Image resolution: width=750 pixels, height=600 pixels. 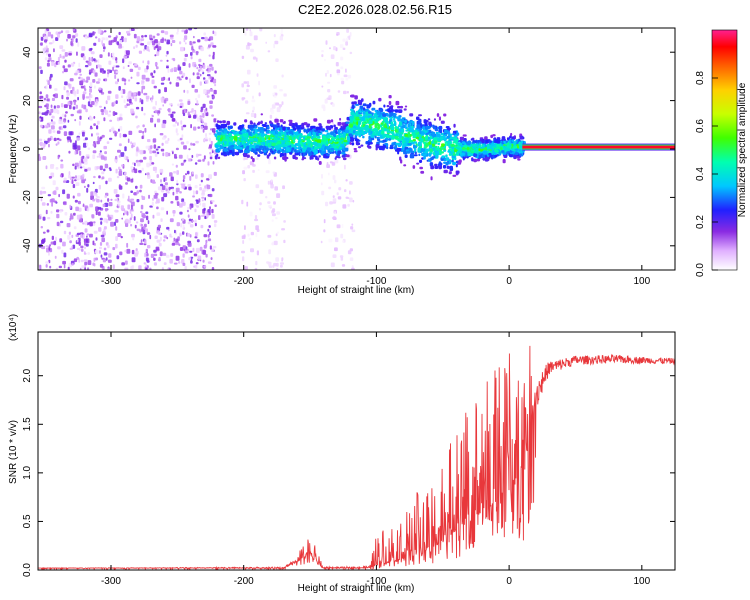 What do you see at coordinates (598, 147) in the screenshot?
I see `carrier-band` at bounding box center [598, 147].